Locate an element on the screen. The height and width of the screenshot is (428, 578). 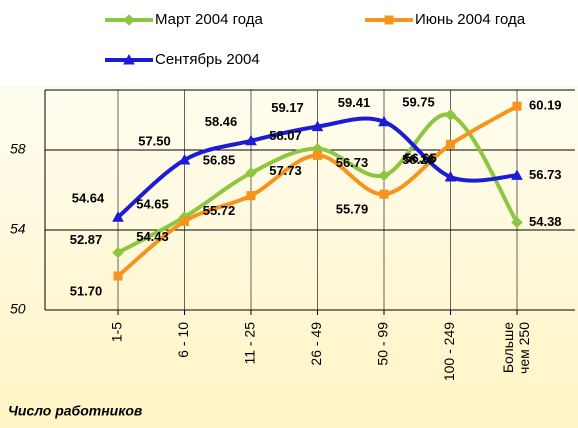
data-label: 58.07 is located at coordinates (285, 135).